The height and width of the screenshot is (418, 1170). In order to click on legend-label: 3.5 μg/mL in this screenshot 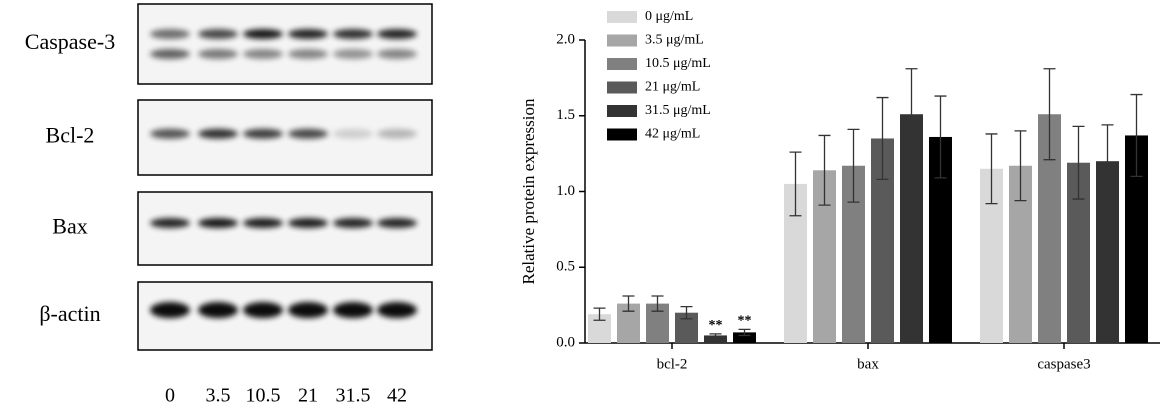, I will do `click(674, 40)`.